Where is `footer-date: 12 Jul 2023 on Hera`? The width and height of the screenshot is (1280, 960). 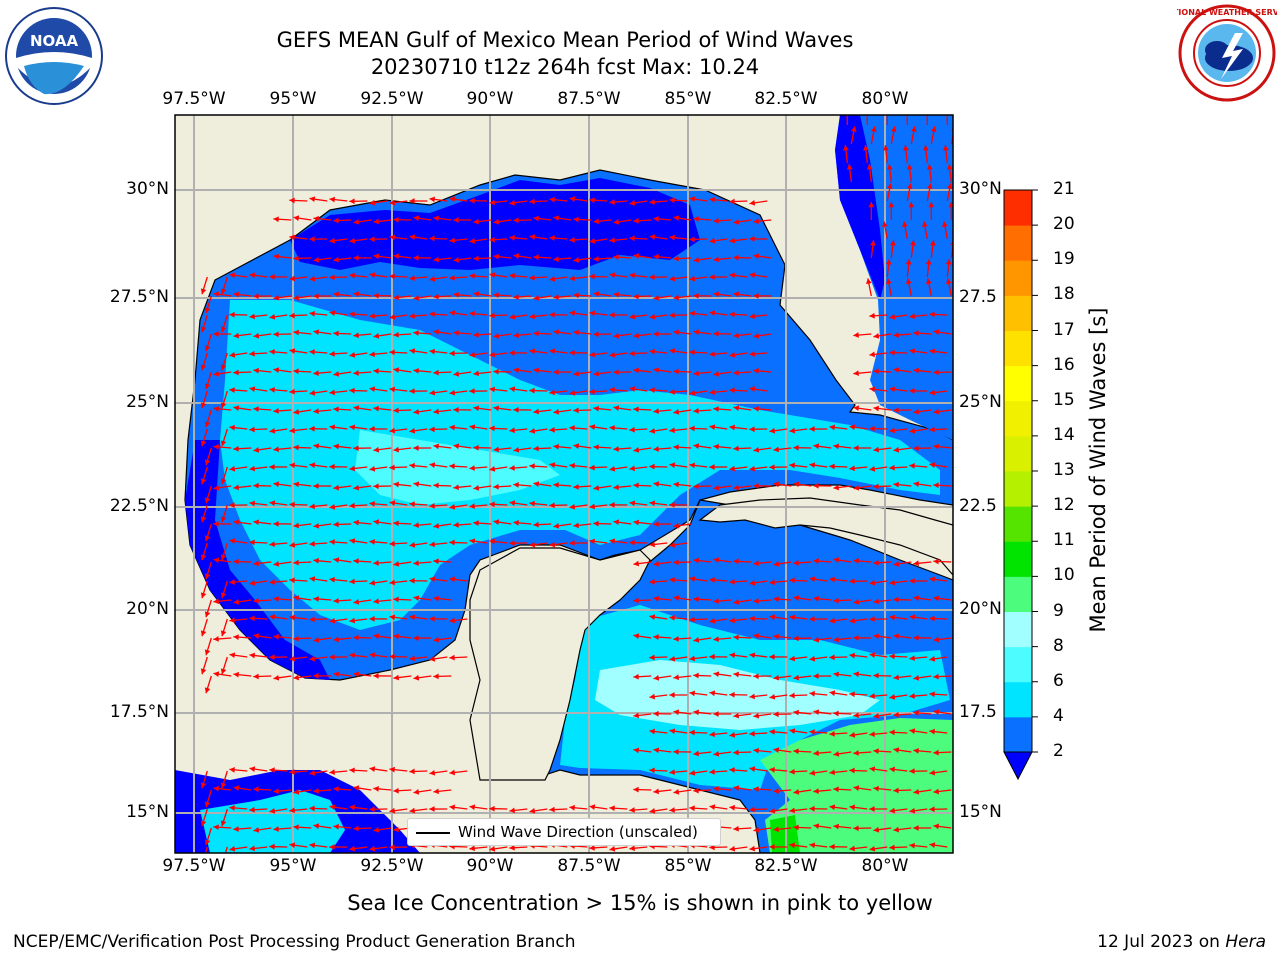 footer-date: 12 Jul 2023 on Hera is located at coordinates (1181, 942).